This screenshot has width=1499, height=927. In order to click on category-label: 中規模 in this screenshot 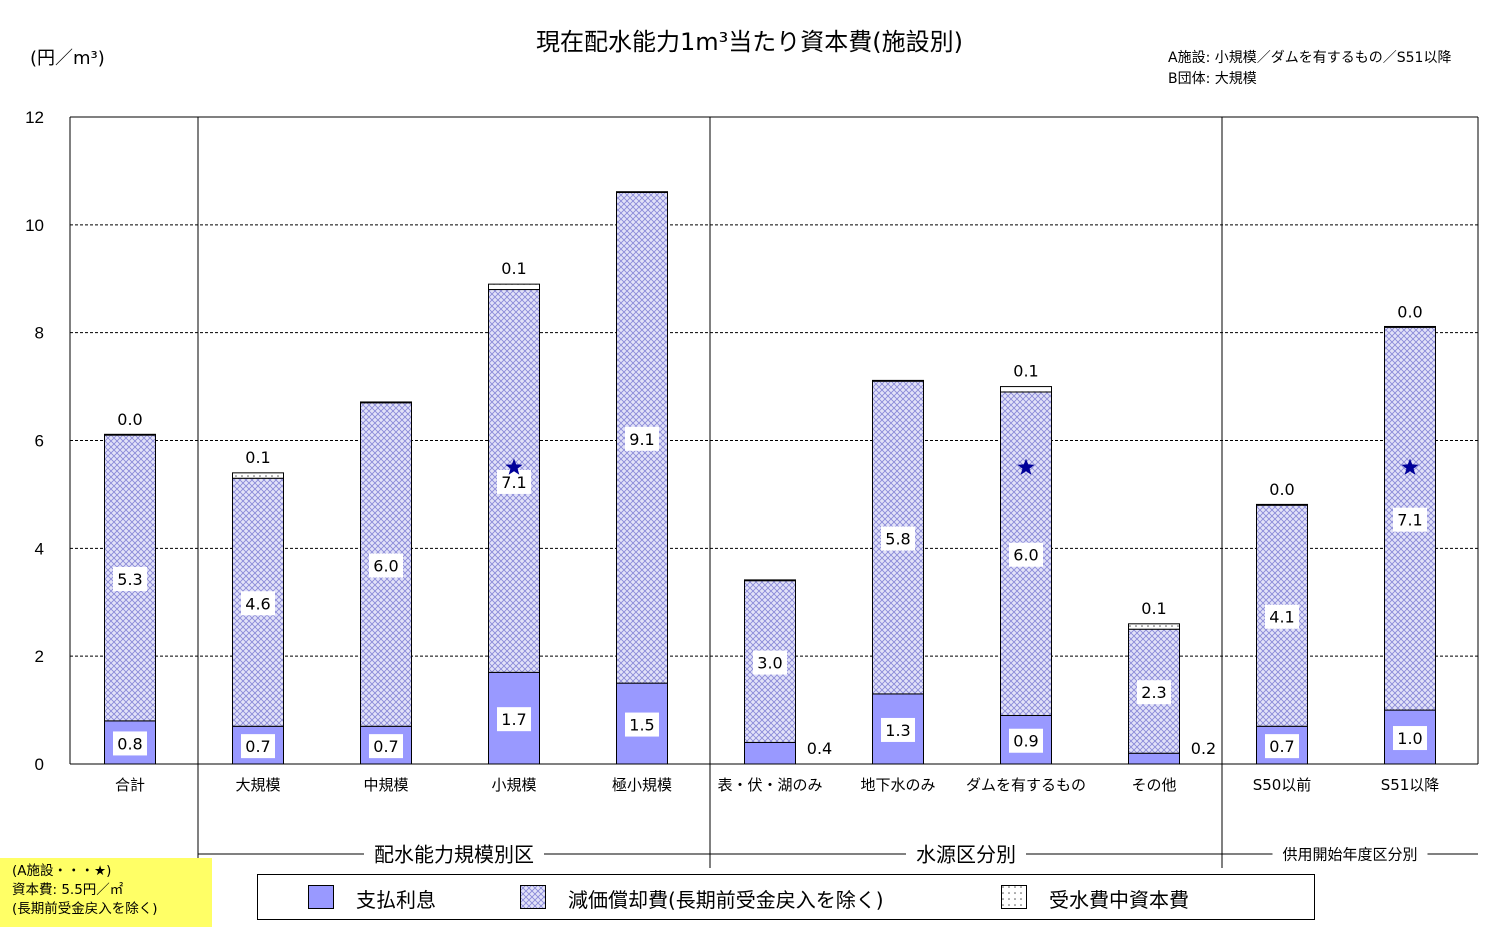, I will do `click(385, 785)`.